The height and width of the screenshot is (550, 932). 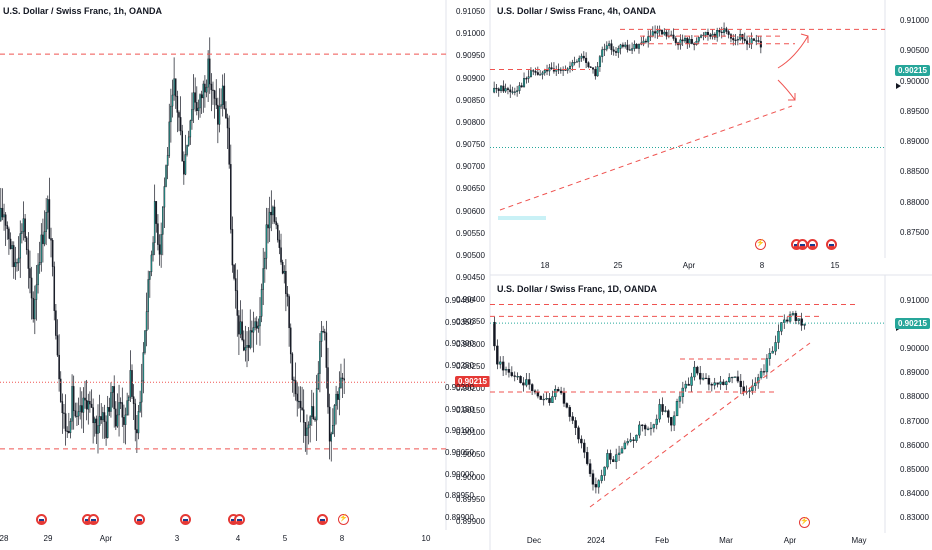 What do you see at coordinates (914, 349) in the screenshot?
I see `y-tick-label: 0.90000` at bounding box center [914, 349].